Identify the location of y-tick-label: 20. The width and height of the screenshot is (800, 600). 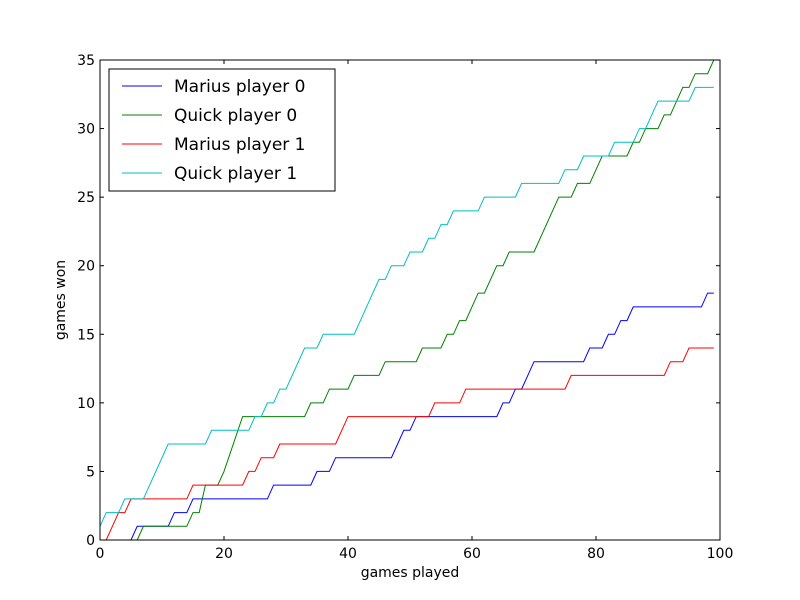
(86, 267).